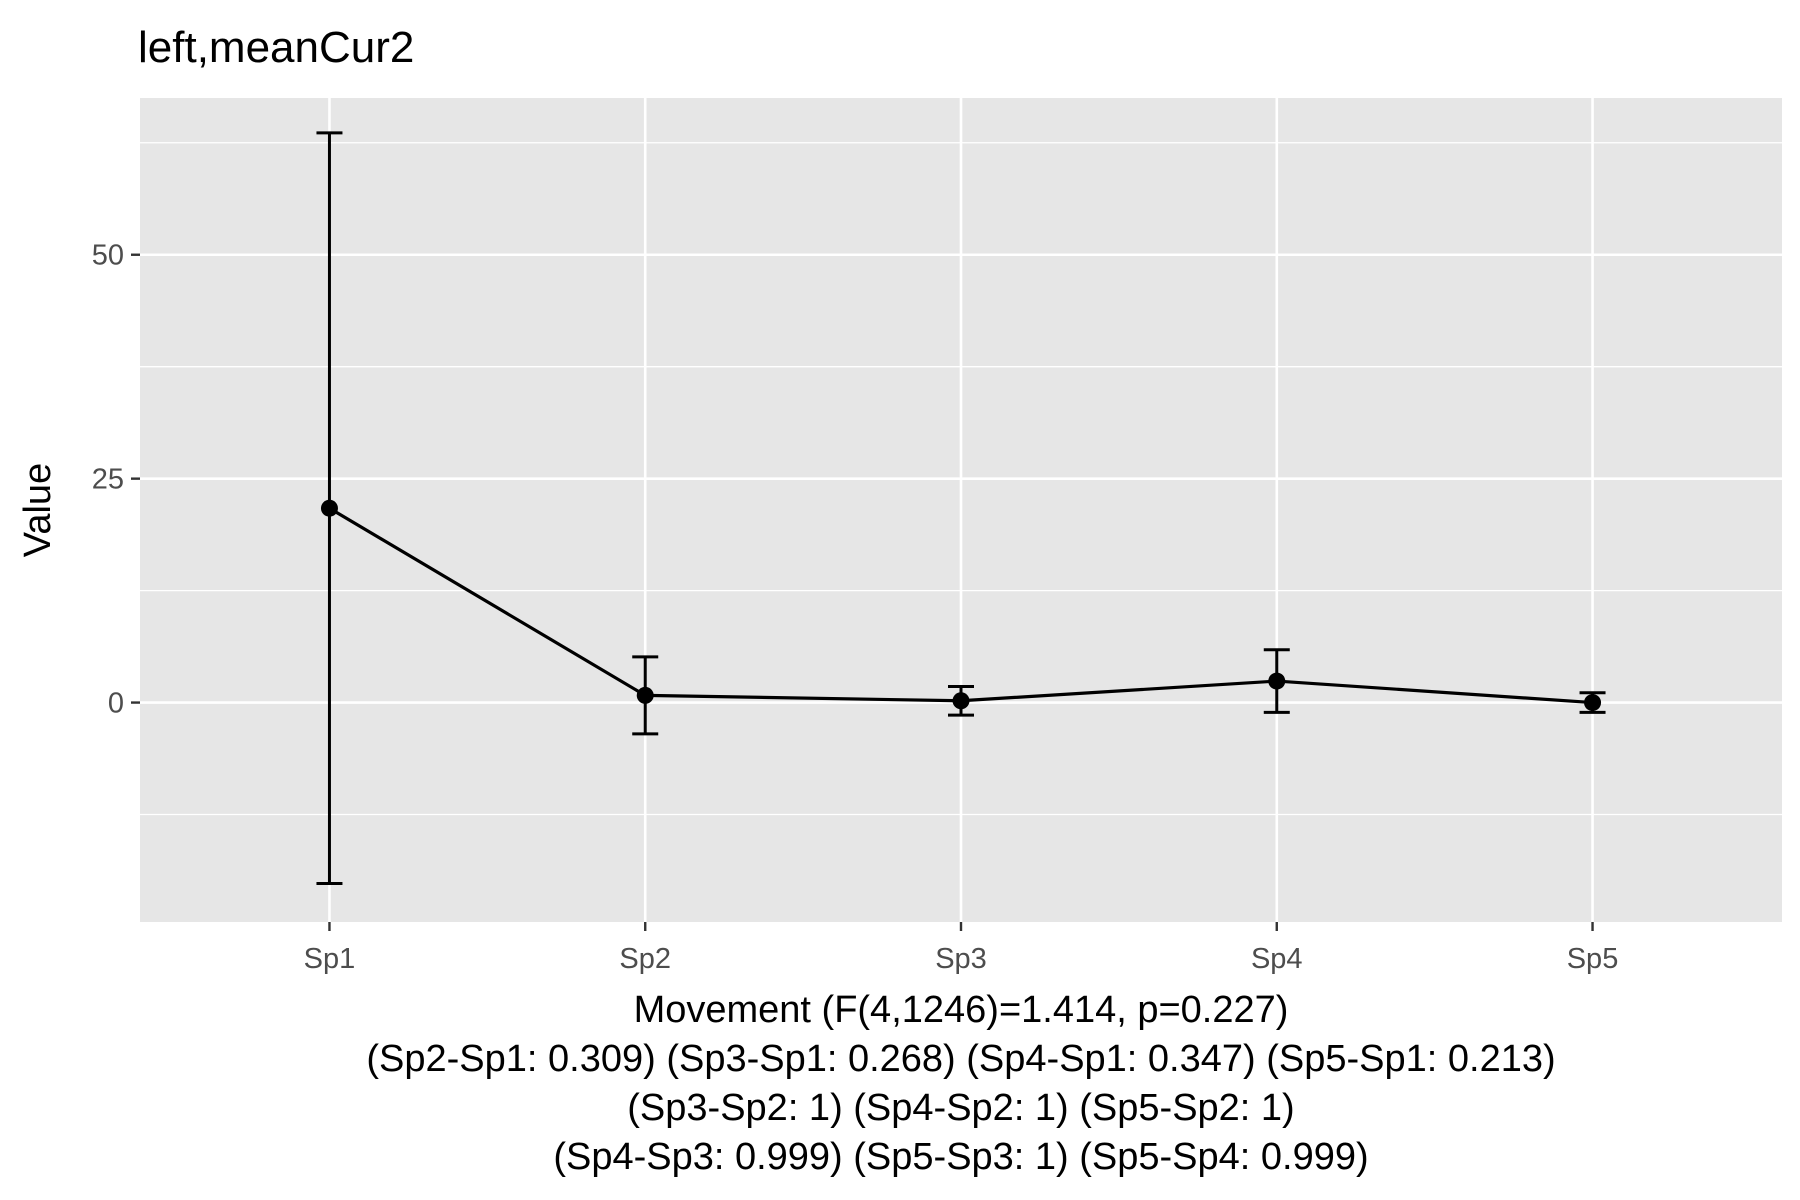 Image resolution: width=1800 pixels, height=1200 pixels. What do you see at coordinates (108, 256) in the screenshot?
I see `y-tick-label: 50` at bounding box center [108, 256].